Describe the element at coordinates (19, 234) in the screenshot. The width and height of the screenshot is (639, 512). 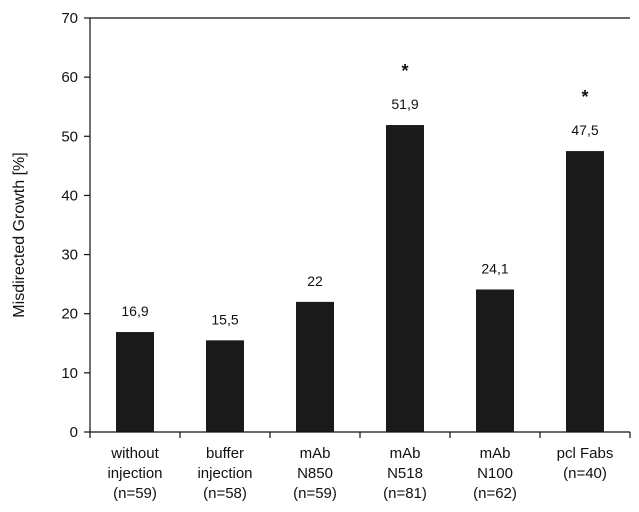
I see `y-axis-label: Misdirected Growth [%]` at that location.